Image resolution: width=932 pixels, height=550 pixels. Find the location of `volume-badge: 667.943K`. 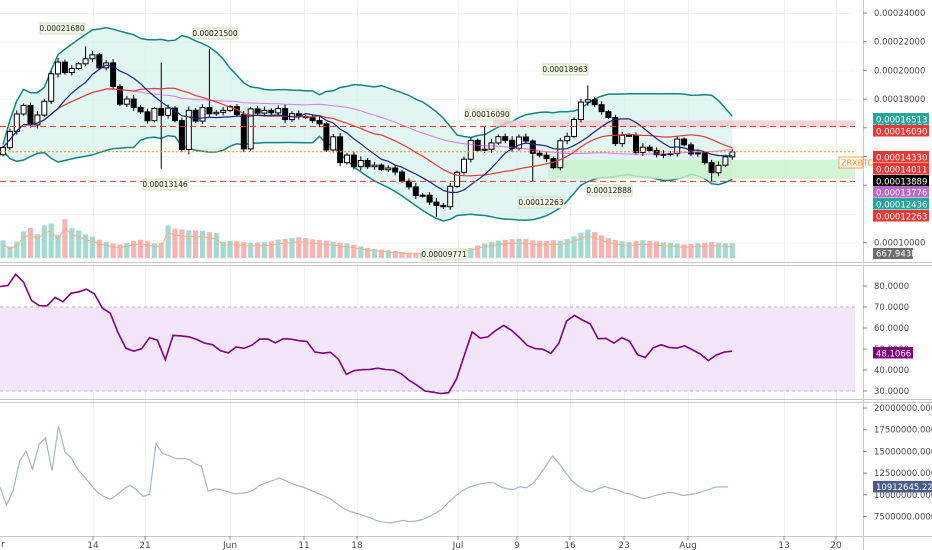

volume-badge: 667.943K is located at coordinates (895, 254).